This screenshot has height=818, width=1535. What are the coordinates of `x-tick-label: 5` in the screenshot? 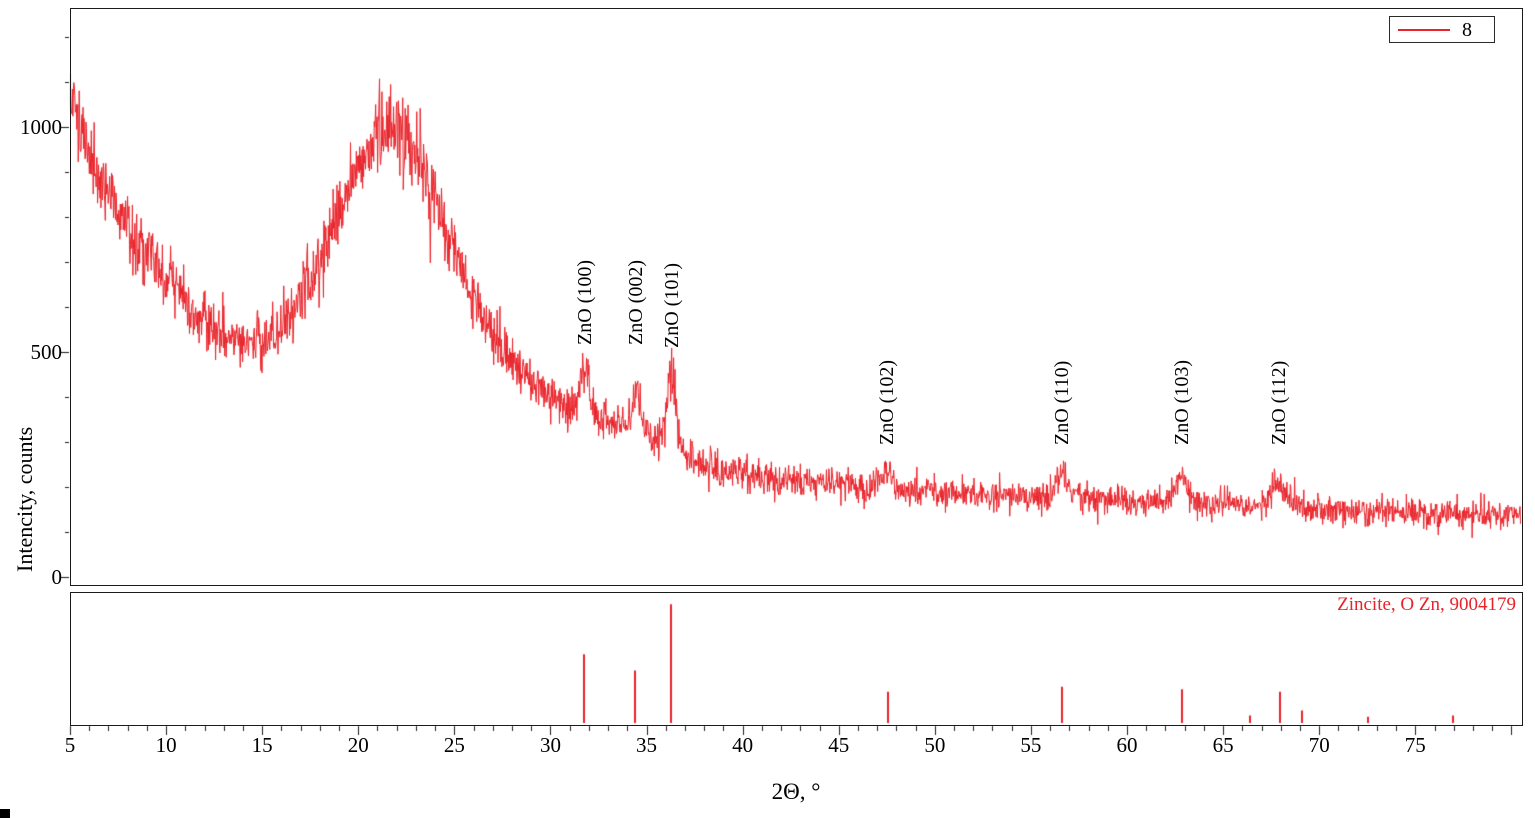 It's located at (70, 745).